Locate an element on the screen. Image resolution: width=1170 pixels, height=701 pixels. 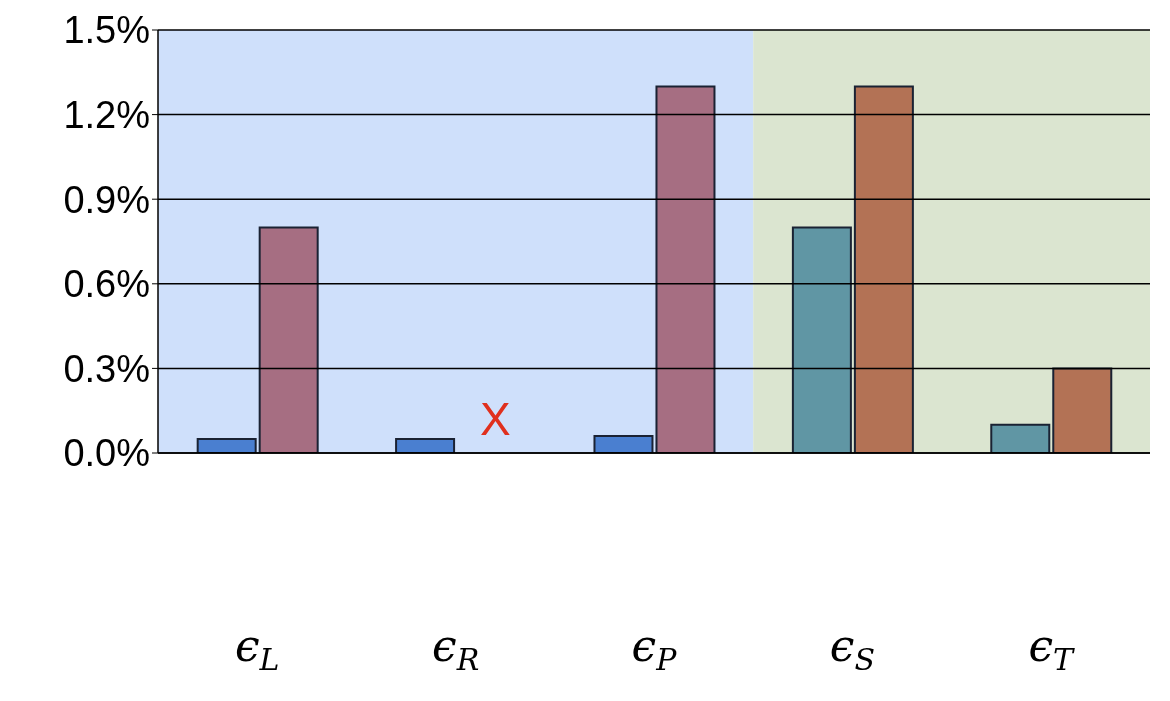
x-tick-label: ϵ$_{S}$ is located at coordinates (852, 648).